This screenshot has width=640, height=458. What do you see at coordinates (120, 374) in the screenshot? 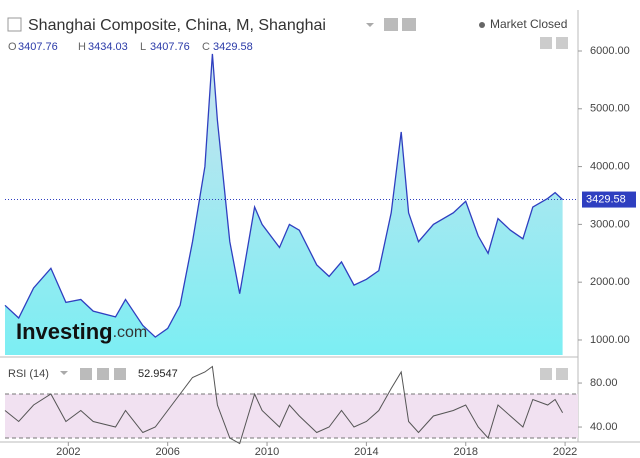
I see `close-icon` at bounding box center [120, 374].